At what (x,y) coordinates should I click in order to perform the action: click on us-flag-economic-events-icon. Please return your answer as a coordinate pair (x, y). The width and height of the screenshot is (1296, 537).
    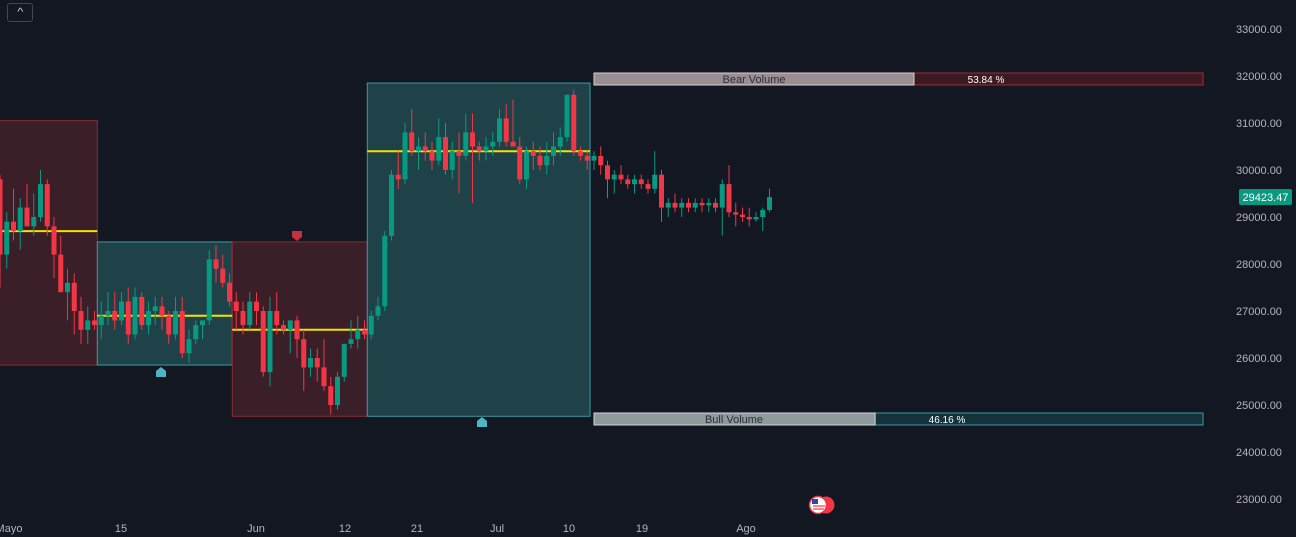
    Looking at the image, I should click on (821, 505).